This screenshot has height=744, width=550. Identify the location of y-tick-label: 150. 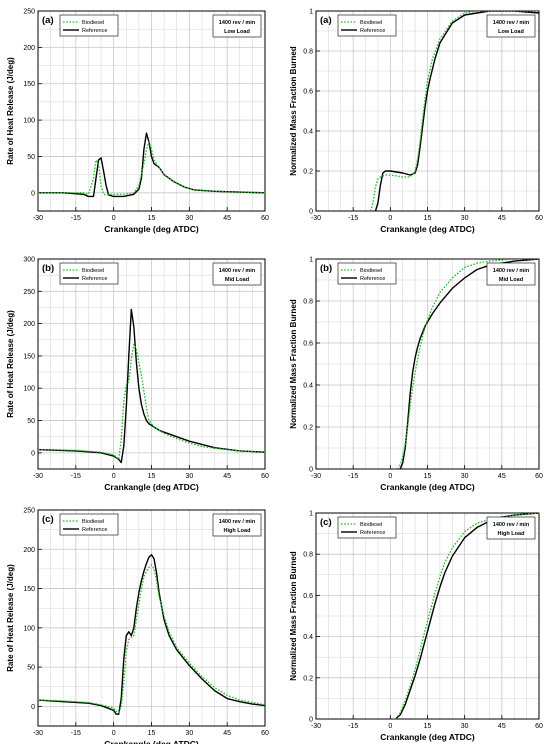
(29, 356).